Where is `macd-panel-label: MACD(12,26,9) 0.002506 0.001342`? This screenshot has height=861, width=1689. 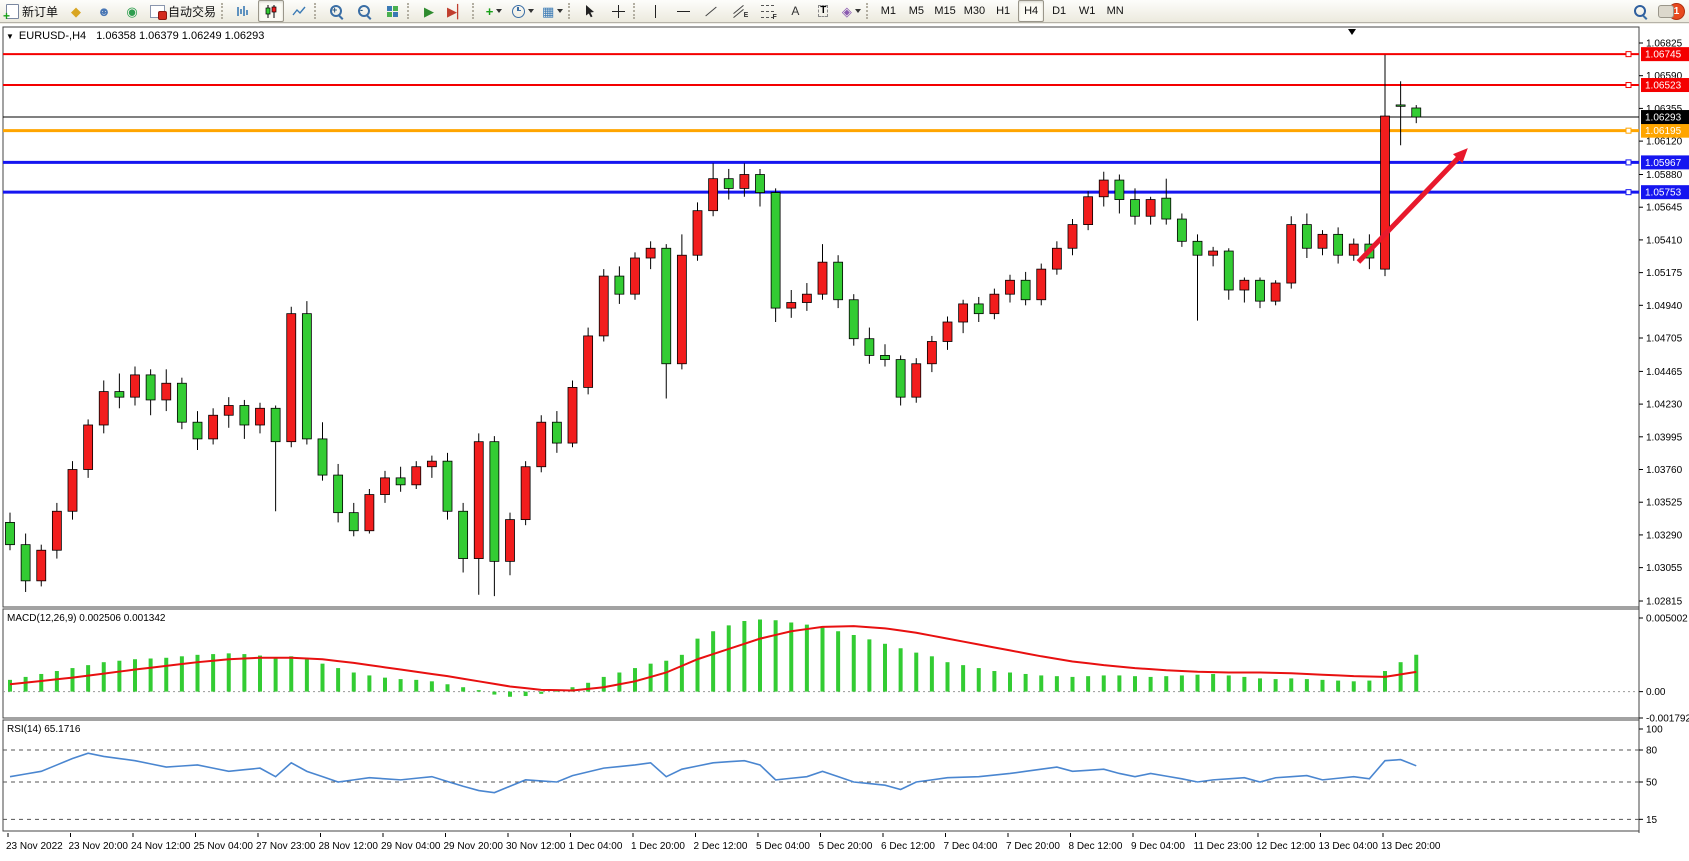
macd-panel-label: MACD(12,26,9) 0.002506 0.001342 is located at coordinates (86, 618).